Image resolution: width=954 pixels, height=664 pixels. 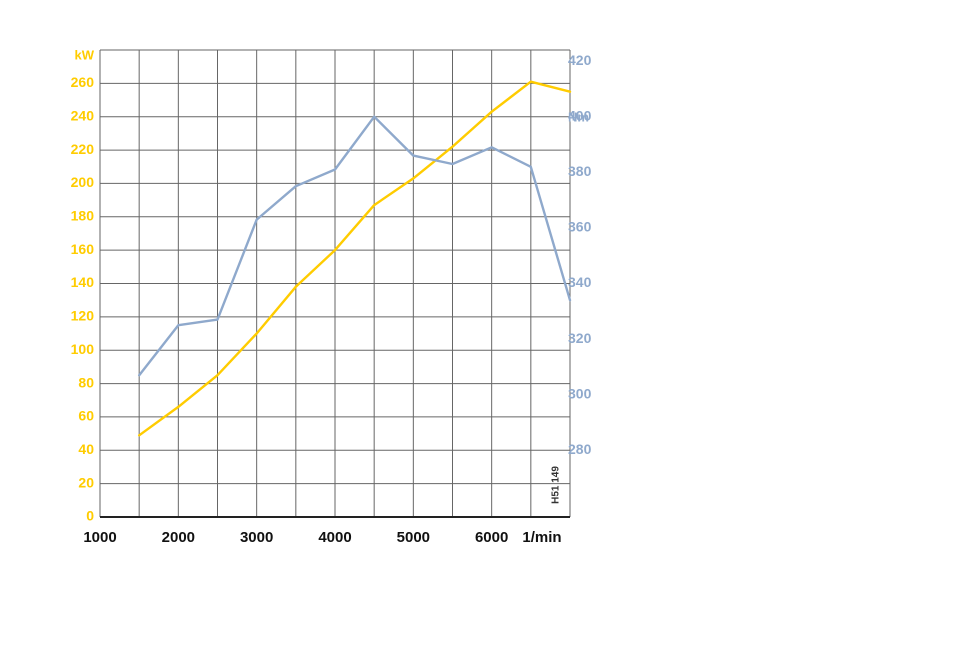 I want to click on left-tick-label: 80, so click(x=86, y=382).